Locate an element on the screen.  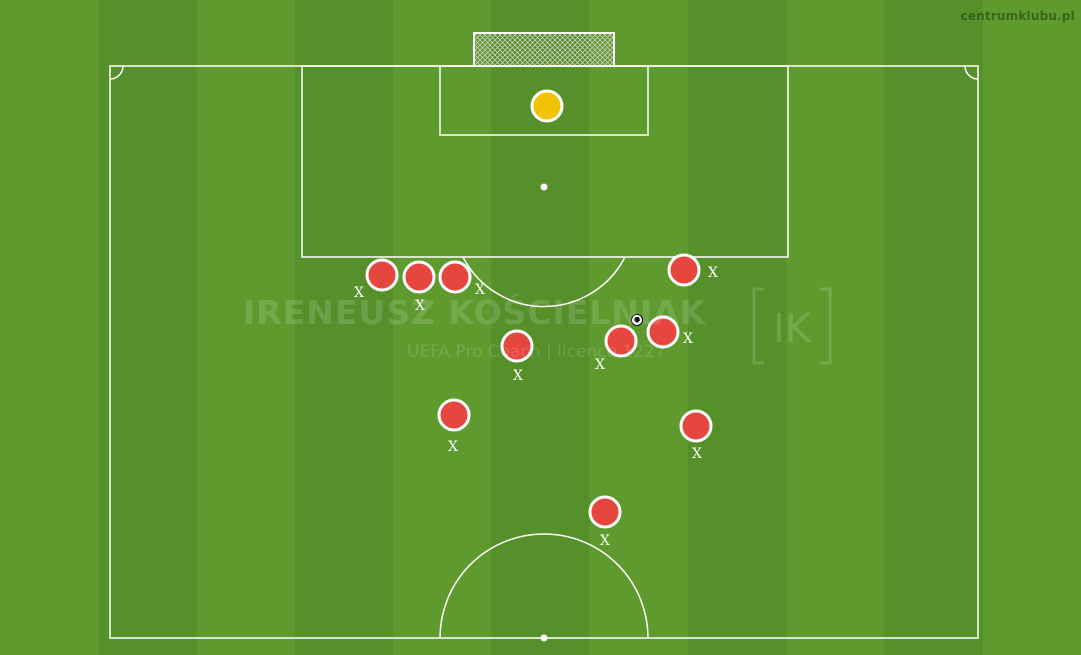
watermark-name: IRENEUSZ KOŚCIELNIAK is located at coordinates (475, 312).